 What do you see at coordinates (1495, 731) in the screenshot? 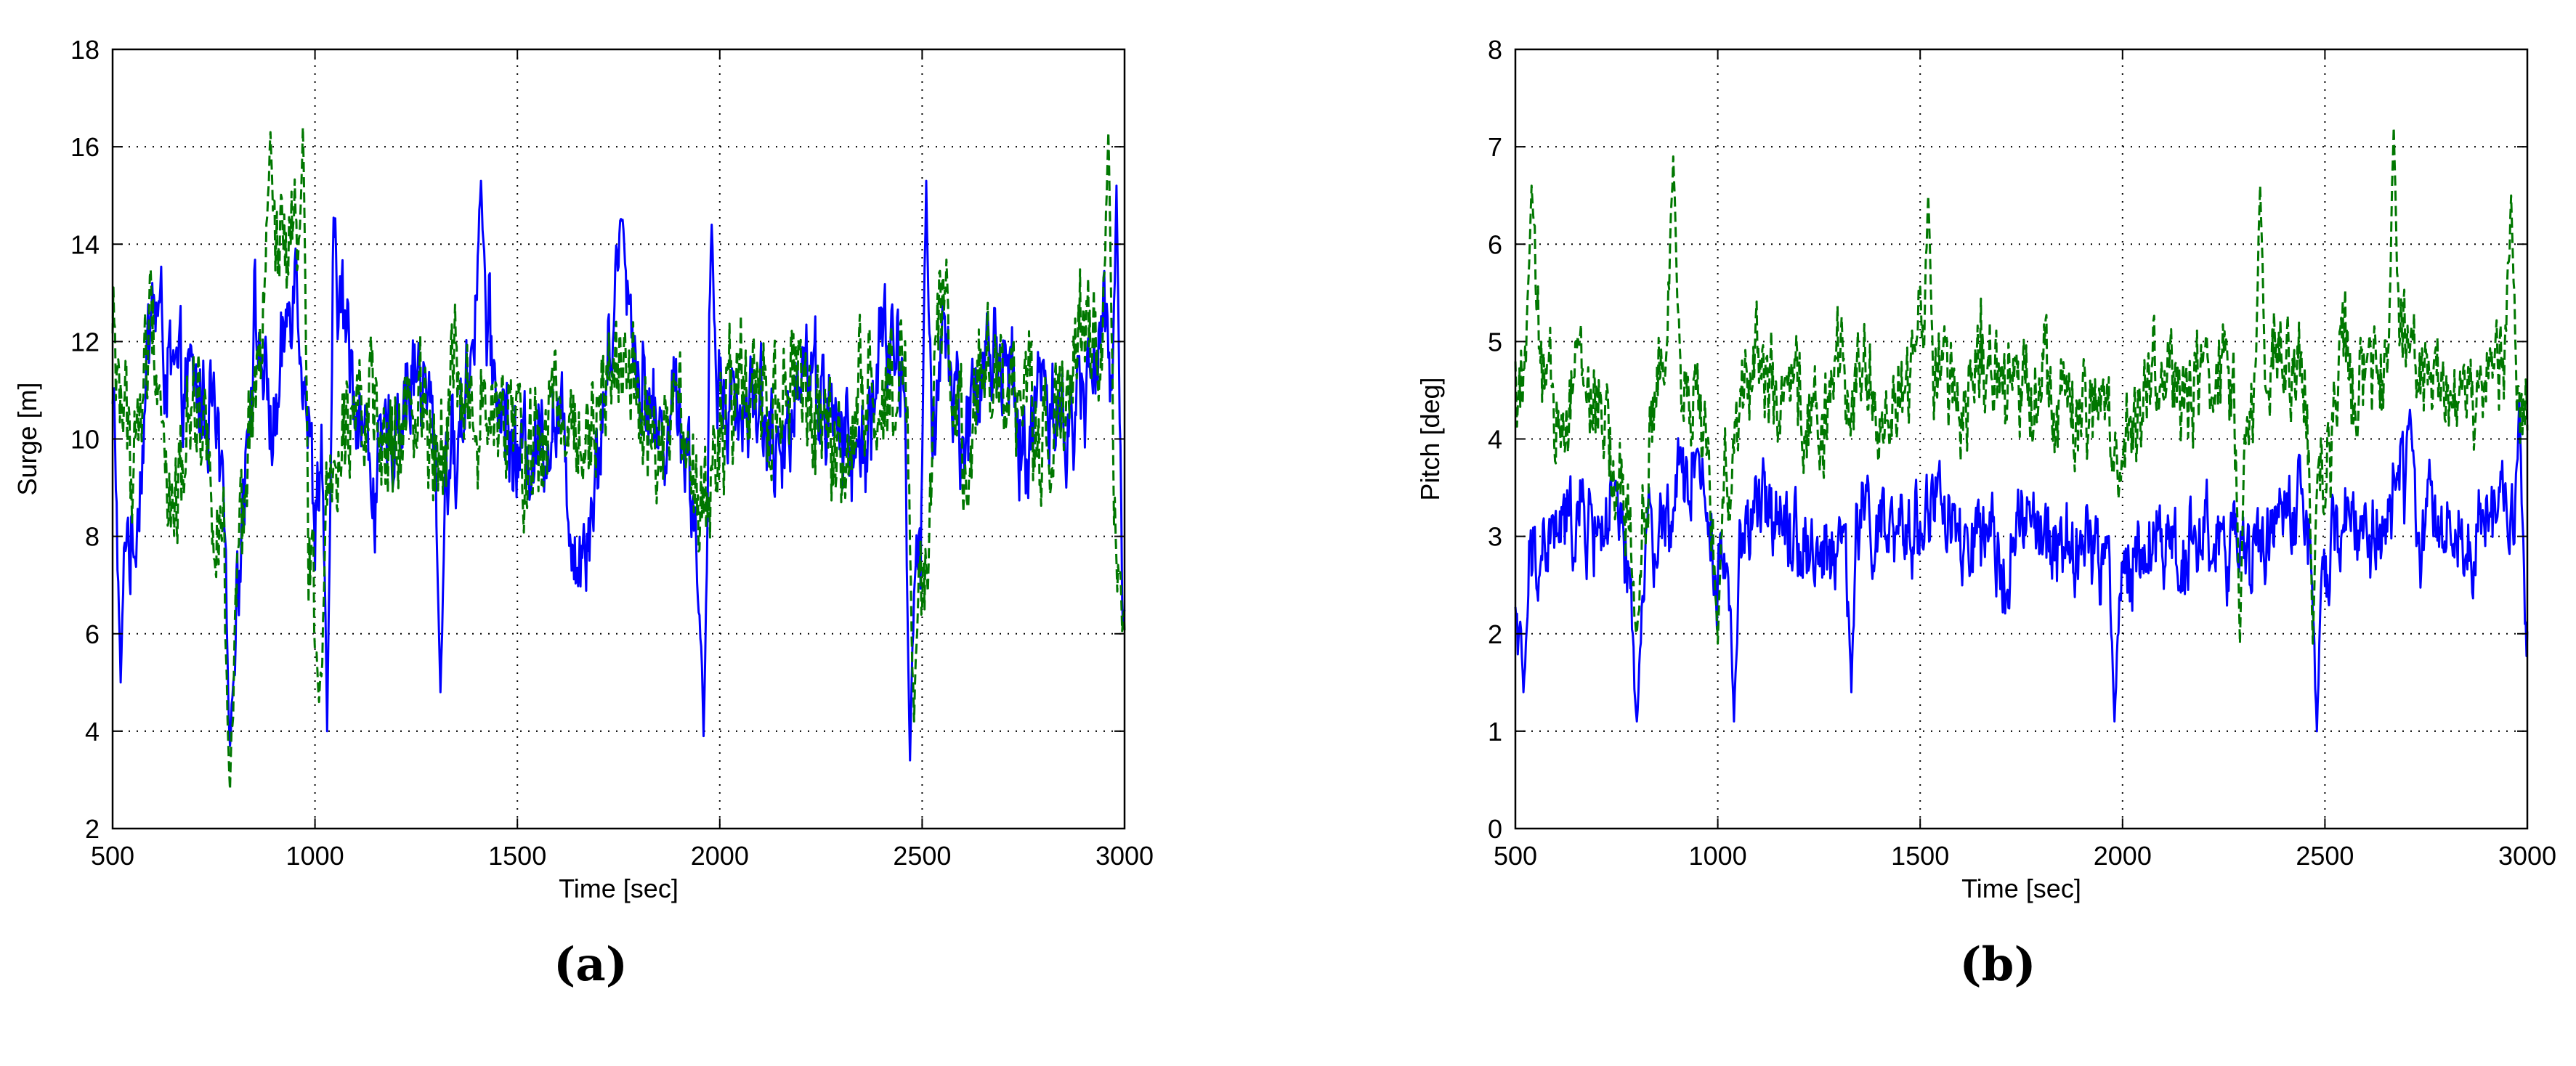
I see `y-tick-label: 1` at bounding box center [1495, 731].